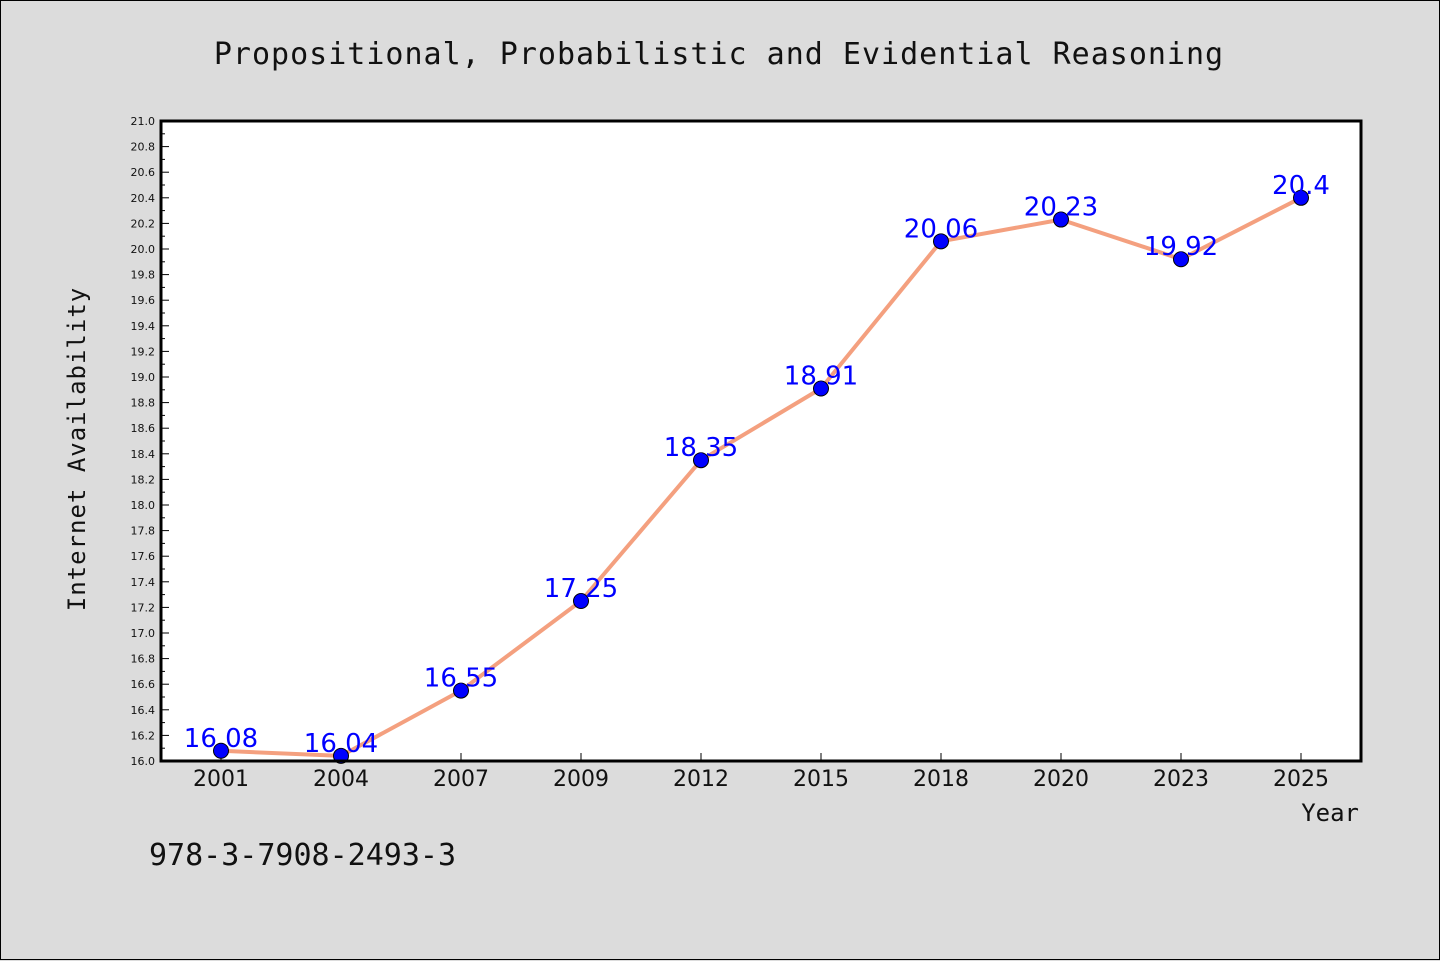  I want to click on y-tick-label: 17.0, so click(143, 633).